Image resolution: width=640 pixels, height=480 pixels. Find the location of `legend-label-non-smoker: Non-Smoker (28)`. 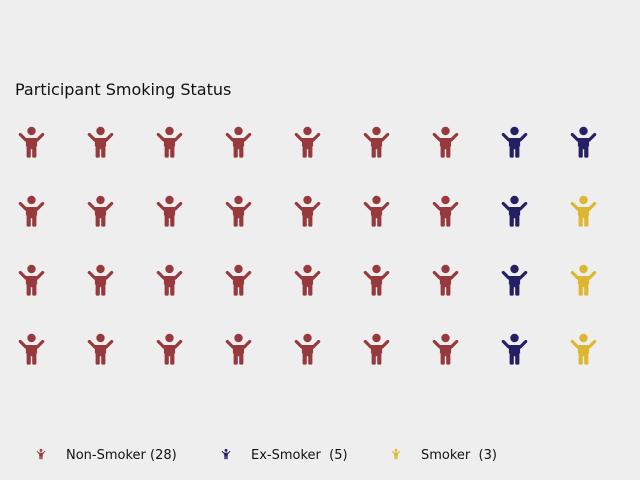

legend-label-non-smoker: Non-Smoker (28) is located at coordinates (121, 455).